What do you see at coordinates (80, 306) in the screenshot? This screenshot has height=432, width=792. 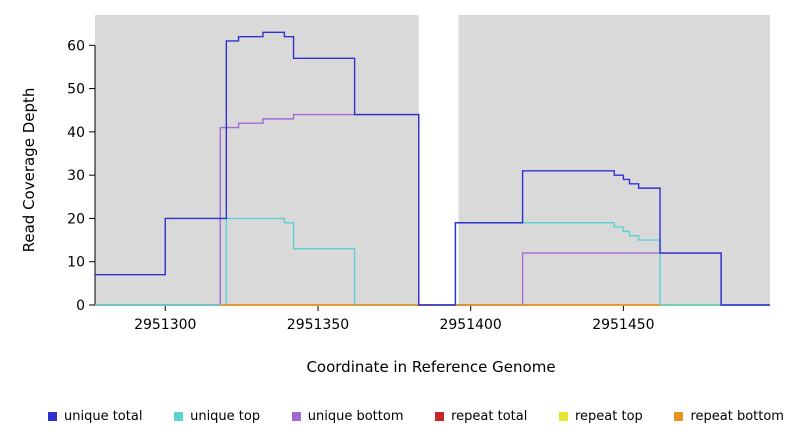 I see `y-tick-label: 0` at bounding box center [80, 306].